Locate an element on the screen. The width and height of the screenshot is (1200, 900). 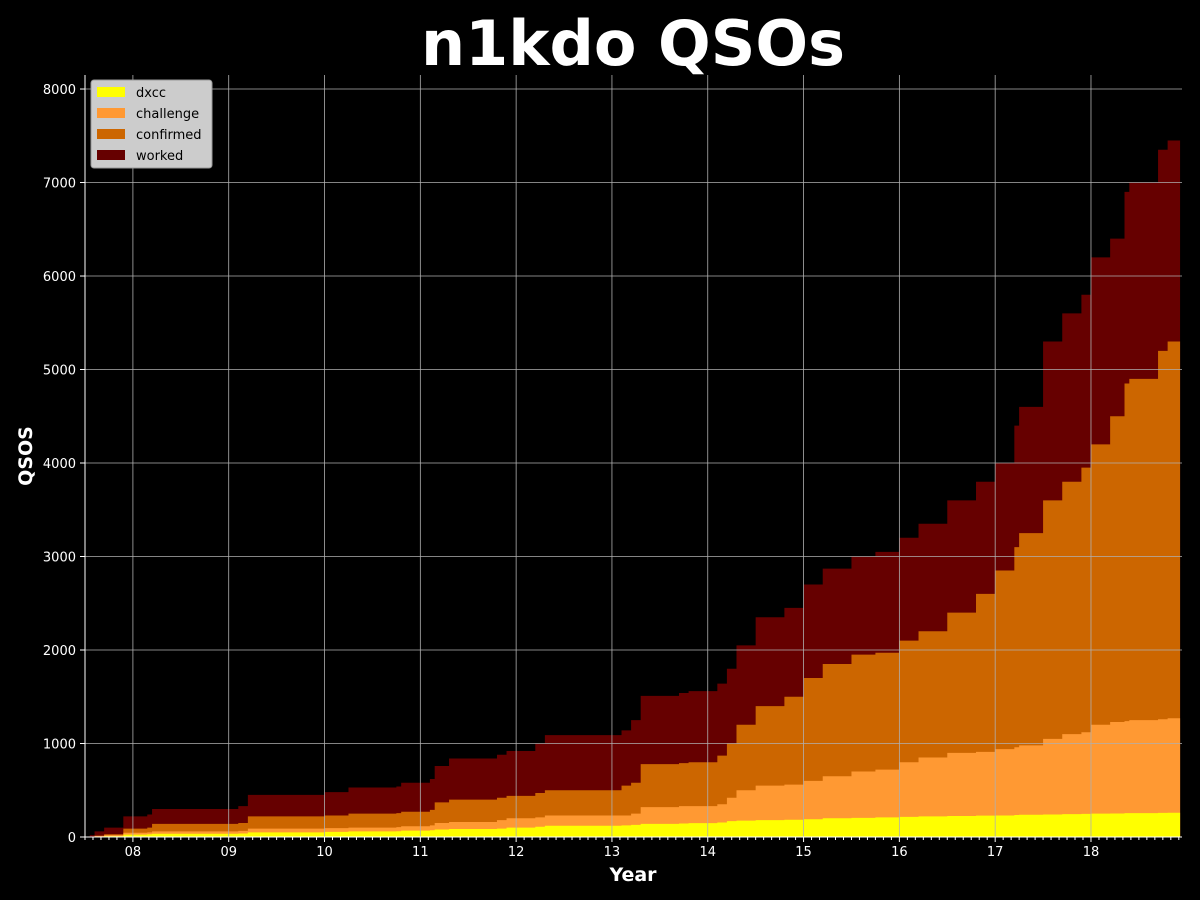
area-series-dxcc is located at coordinates (635, 824).